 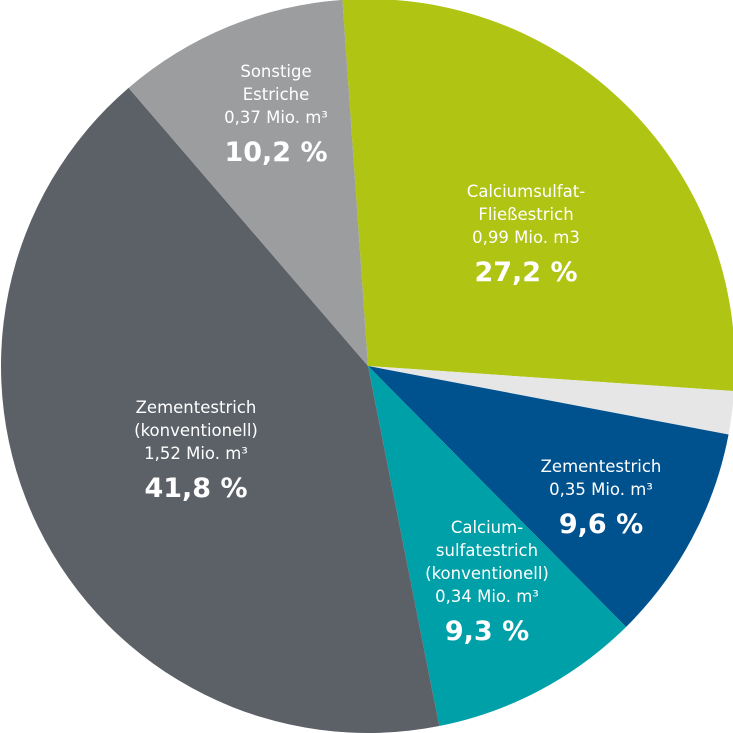 I want to click on slice-label: Zementestrich 0,35 Mio. m³ 9,6 %, so click(x=601, y=498).